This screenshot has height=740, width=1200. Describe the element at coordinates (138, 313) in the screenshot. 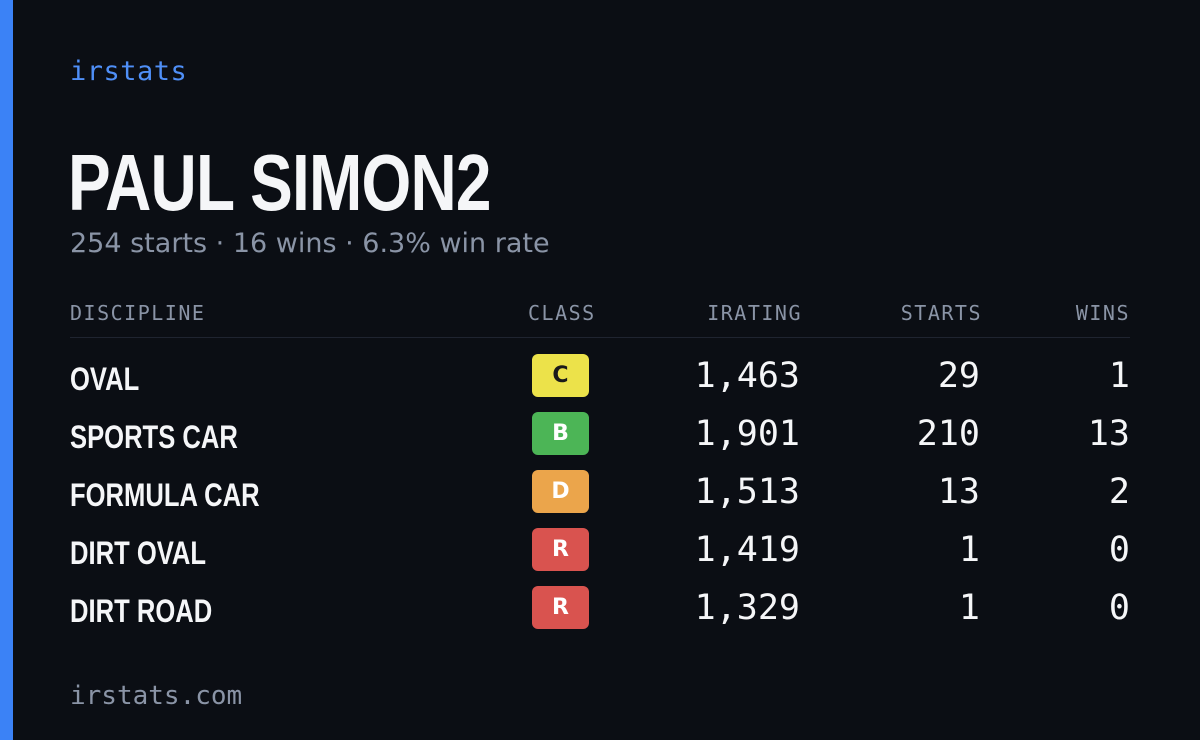

I see `header-discipline: DISCIPLINE` at that location.